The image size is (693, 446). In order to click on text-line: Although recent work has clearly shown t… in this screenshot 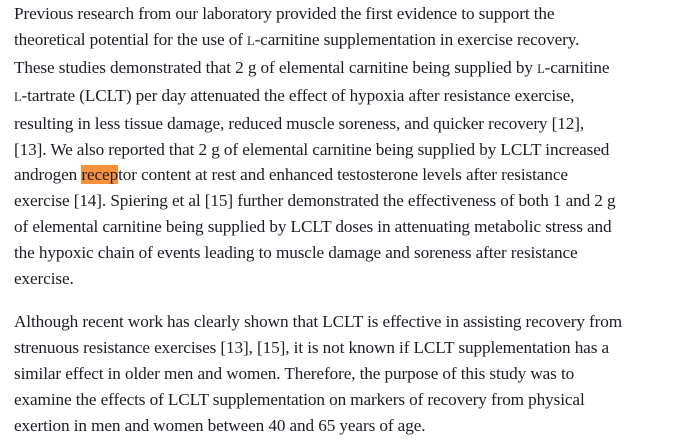, I will do `click(318, 321)`.